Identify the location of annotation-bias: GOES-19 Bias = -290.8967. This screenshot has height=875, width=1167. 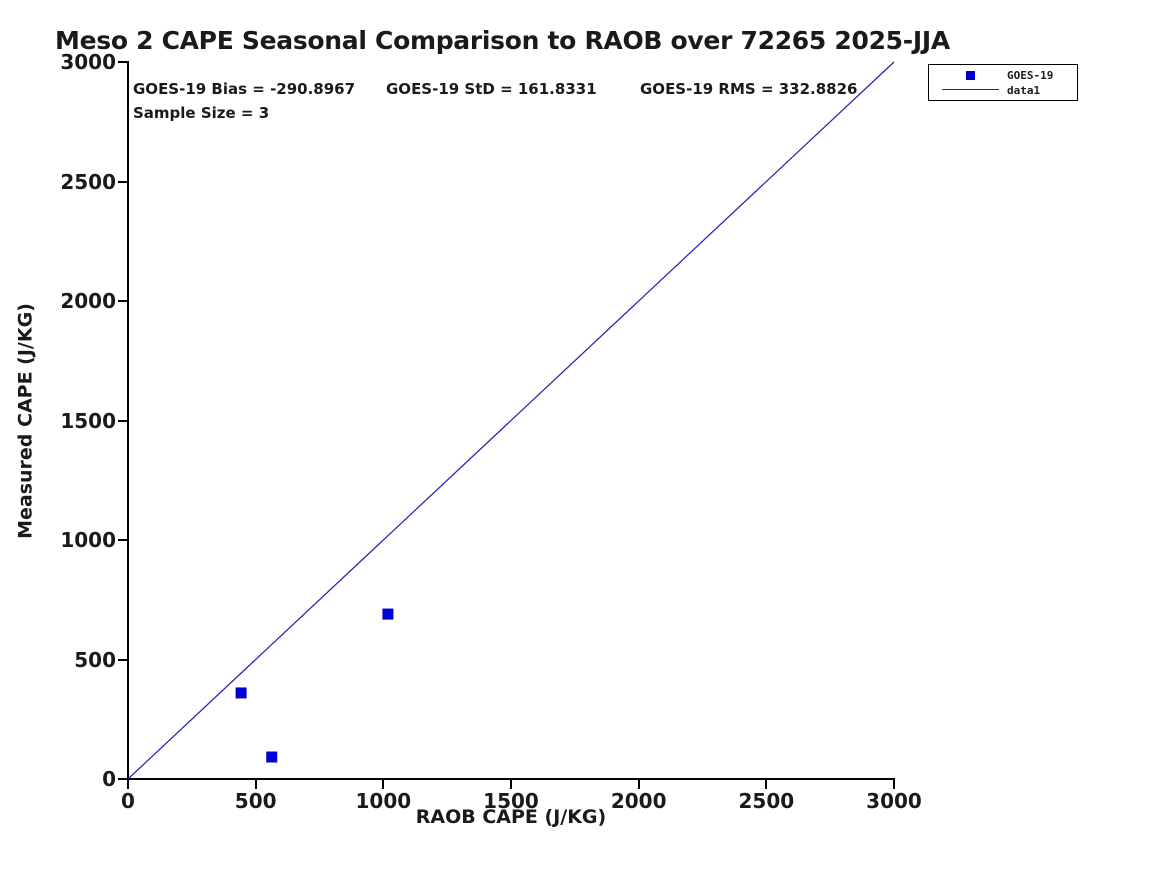
(244, 89).